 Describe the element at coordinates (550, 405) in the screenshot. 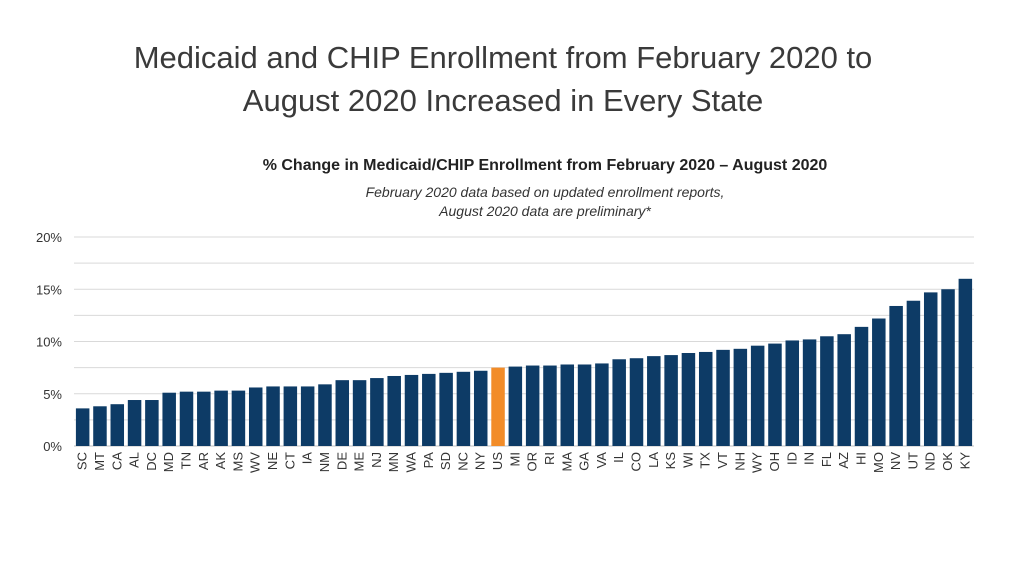

I see `bar-ri` at that location.